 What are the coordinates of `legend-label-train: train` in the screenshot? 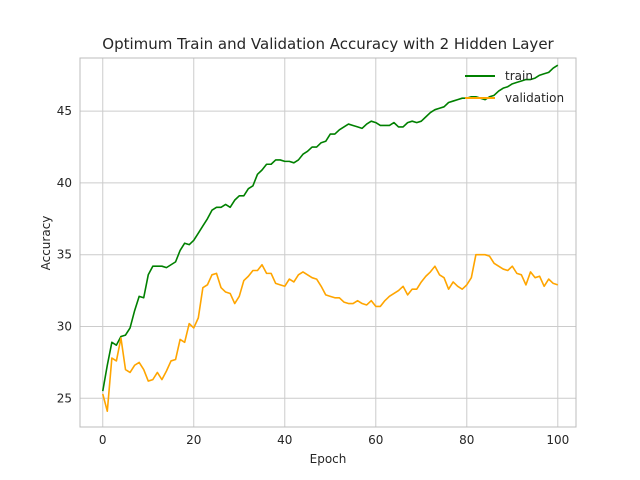 It's located at (519, 76).